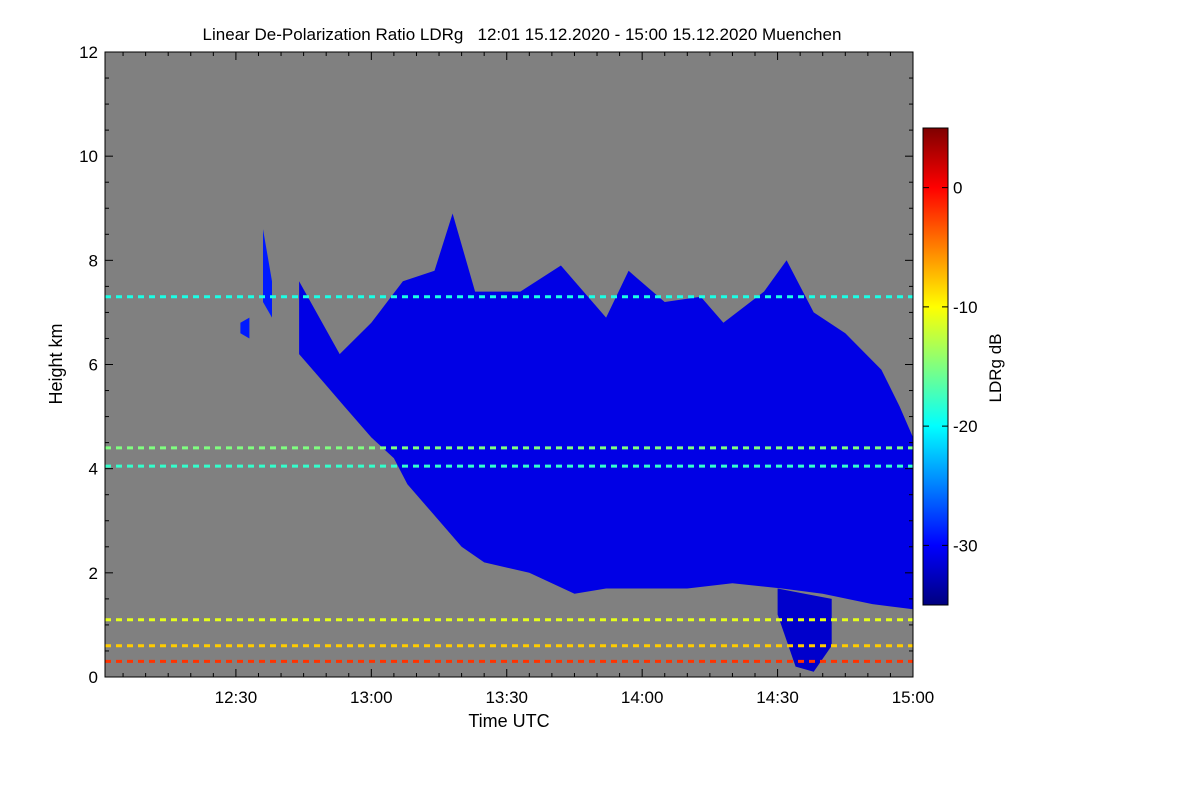  Describe the element at coordinates (777, 697) in the screenshot. I see `x-tick-label: 14:30` at that location.